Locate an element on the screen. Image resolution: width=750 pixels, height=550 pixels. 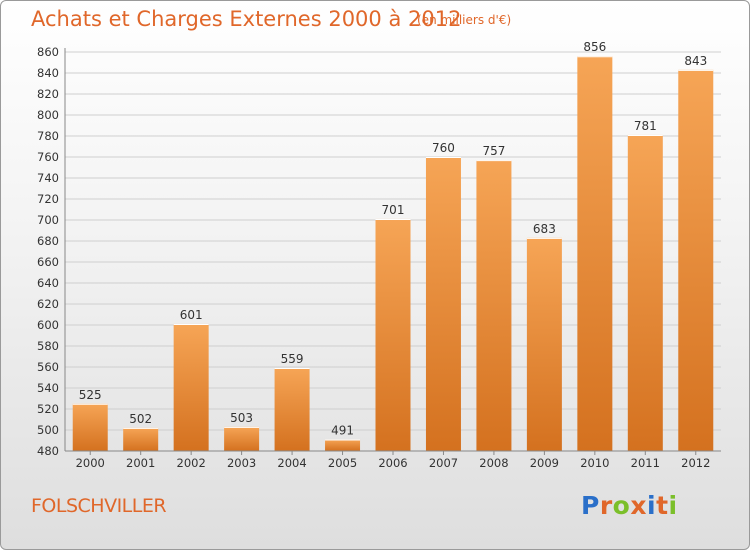
logo-letter: t is located at coordinates (662, 505).